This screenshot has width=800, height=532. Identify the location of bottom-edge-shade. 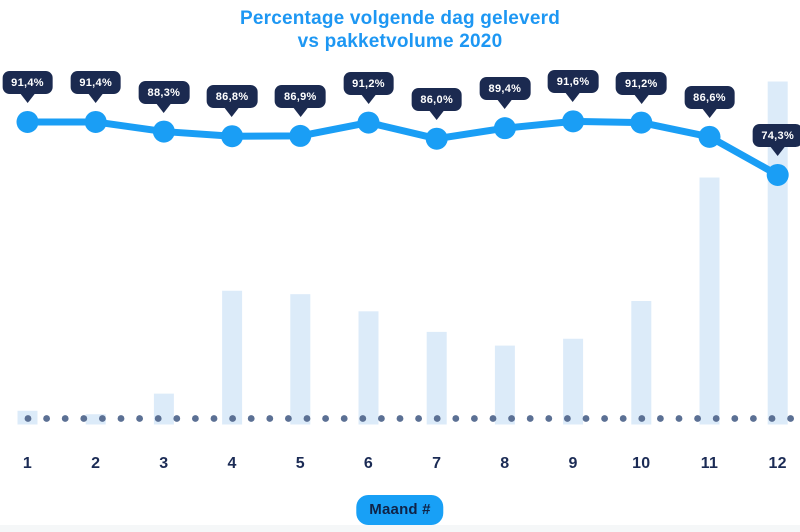
(400, 528).